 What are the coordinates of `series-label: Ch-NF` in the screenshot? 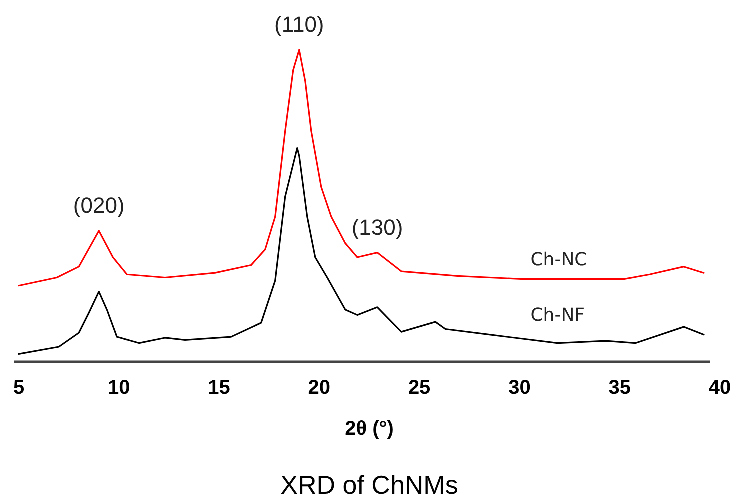 It's located at (558, 315).